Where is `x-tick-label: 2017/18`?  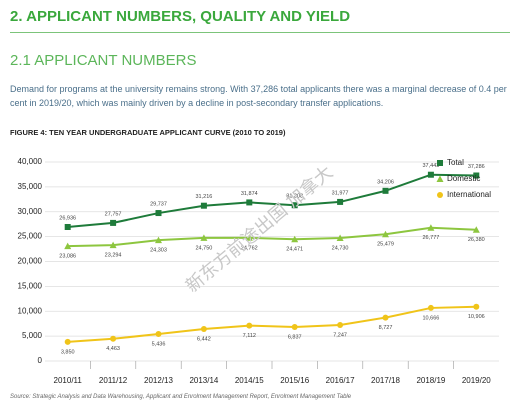
x-tick-label: 2017/18 is located at coordinates (385, 380).